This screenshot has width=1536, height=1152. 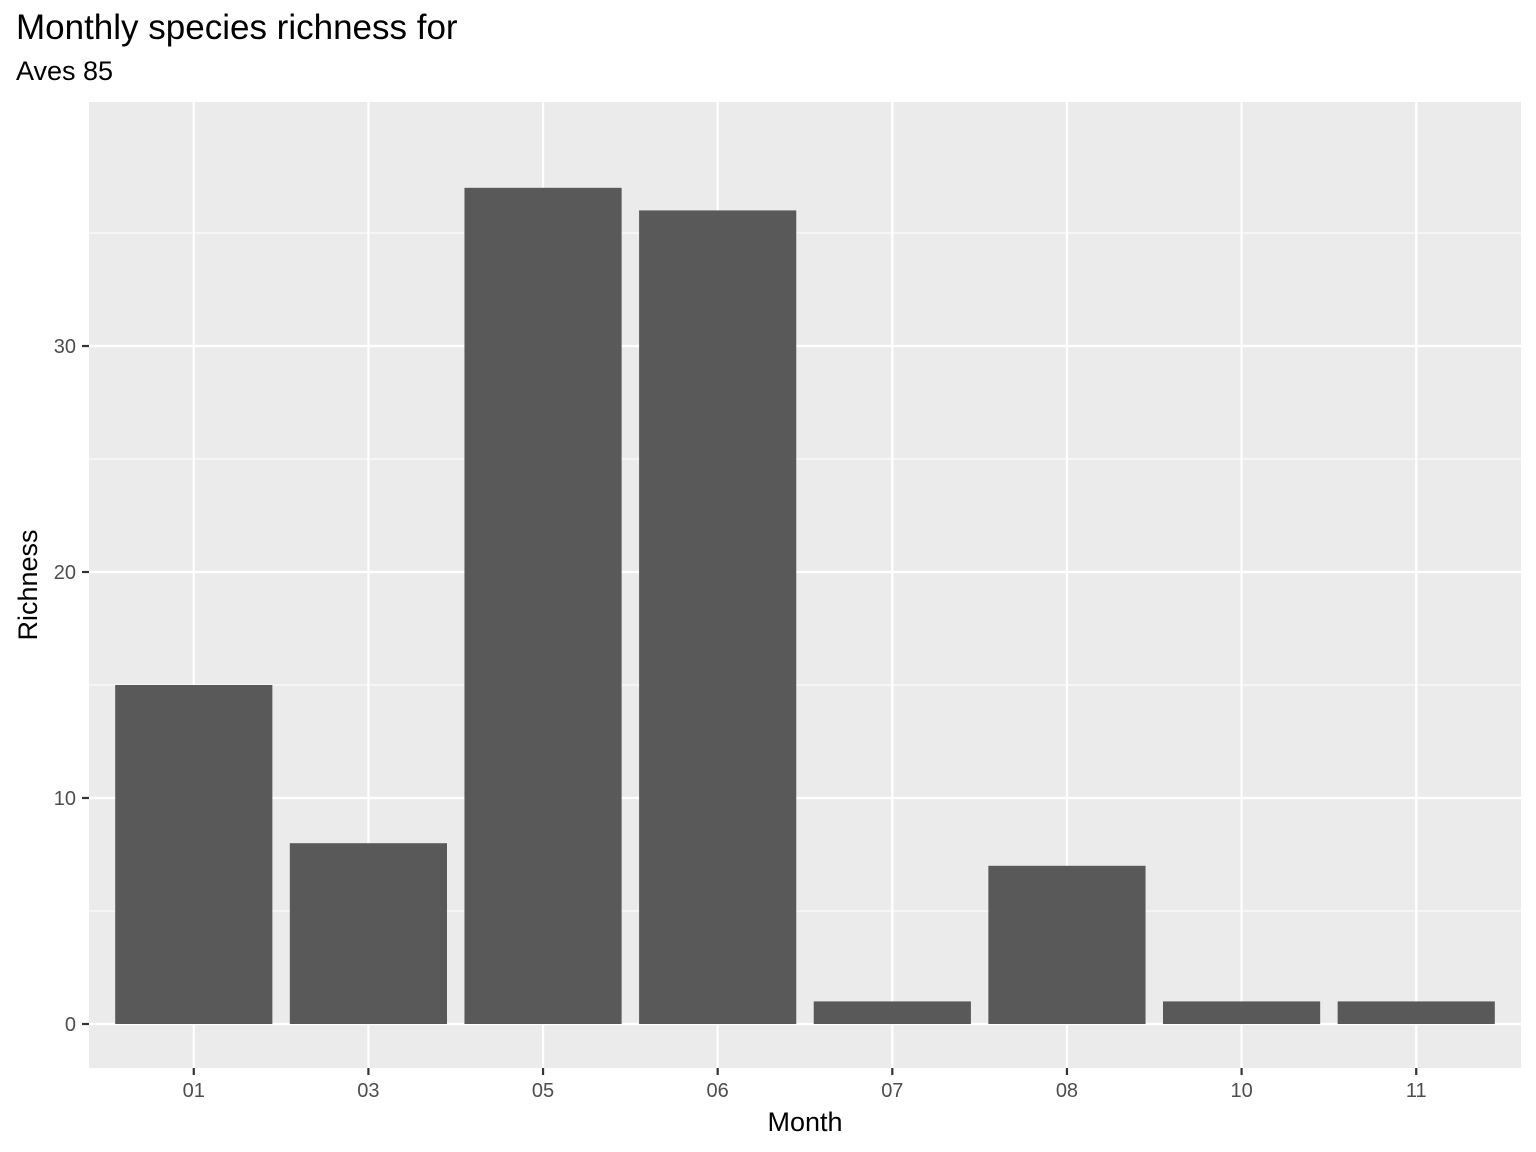 I want to click on x-tick-label: 06, so click(x=718, y=1091).